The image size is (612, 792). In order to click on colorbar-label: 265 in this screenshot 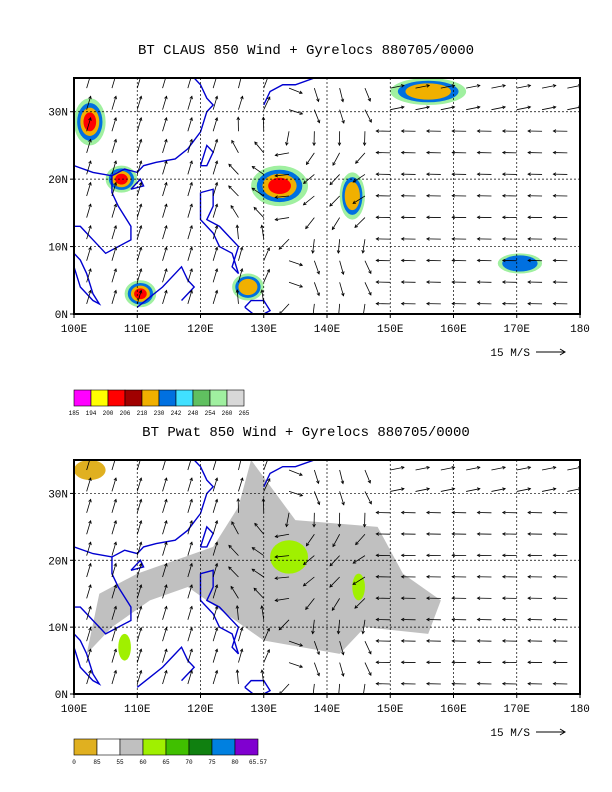, I will do `click(244, 413)`.